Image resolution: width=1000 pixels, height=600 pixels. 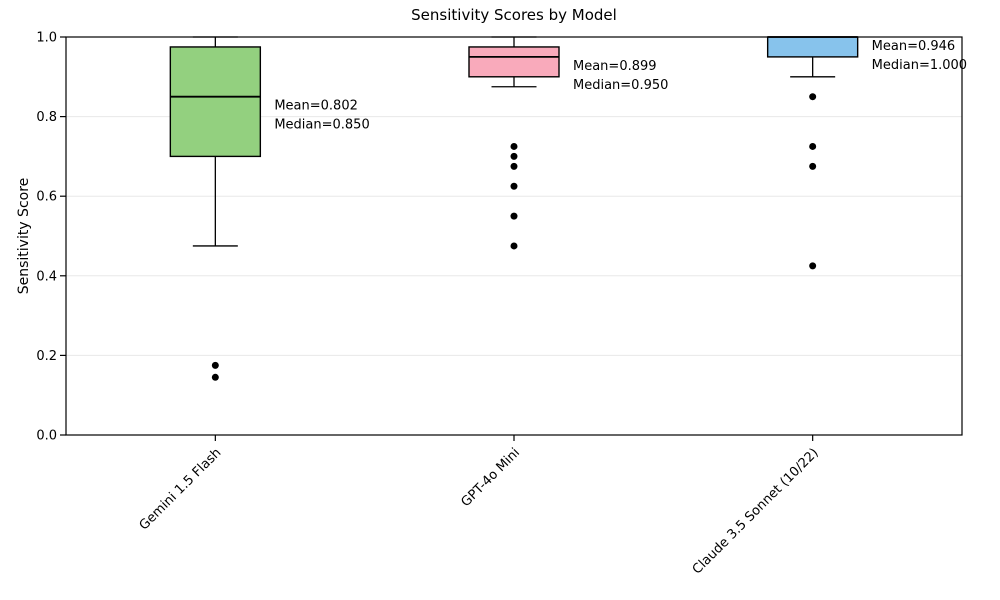 What do you see at coordinates (490, 477) in the screenshot?
I see `x-tick-label-gpt-4o-mini: GPT-4o Mini` at bounding box center [490, 477].